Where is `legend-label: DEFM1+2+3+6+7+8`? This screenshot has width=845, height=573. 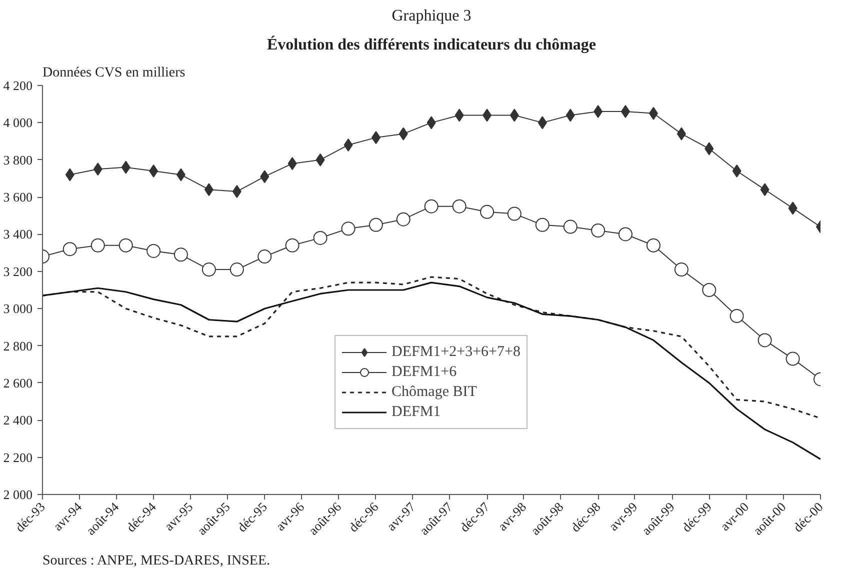
legend-label: DEFM1+2+3+6+7+8 is located at coordinates (456, 352).